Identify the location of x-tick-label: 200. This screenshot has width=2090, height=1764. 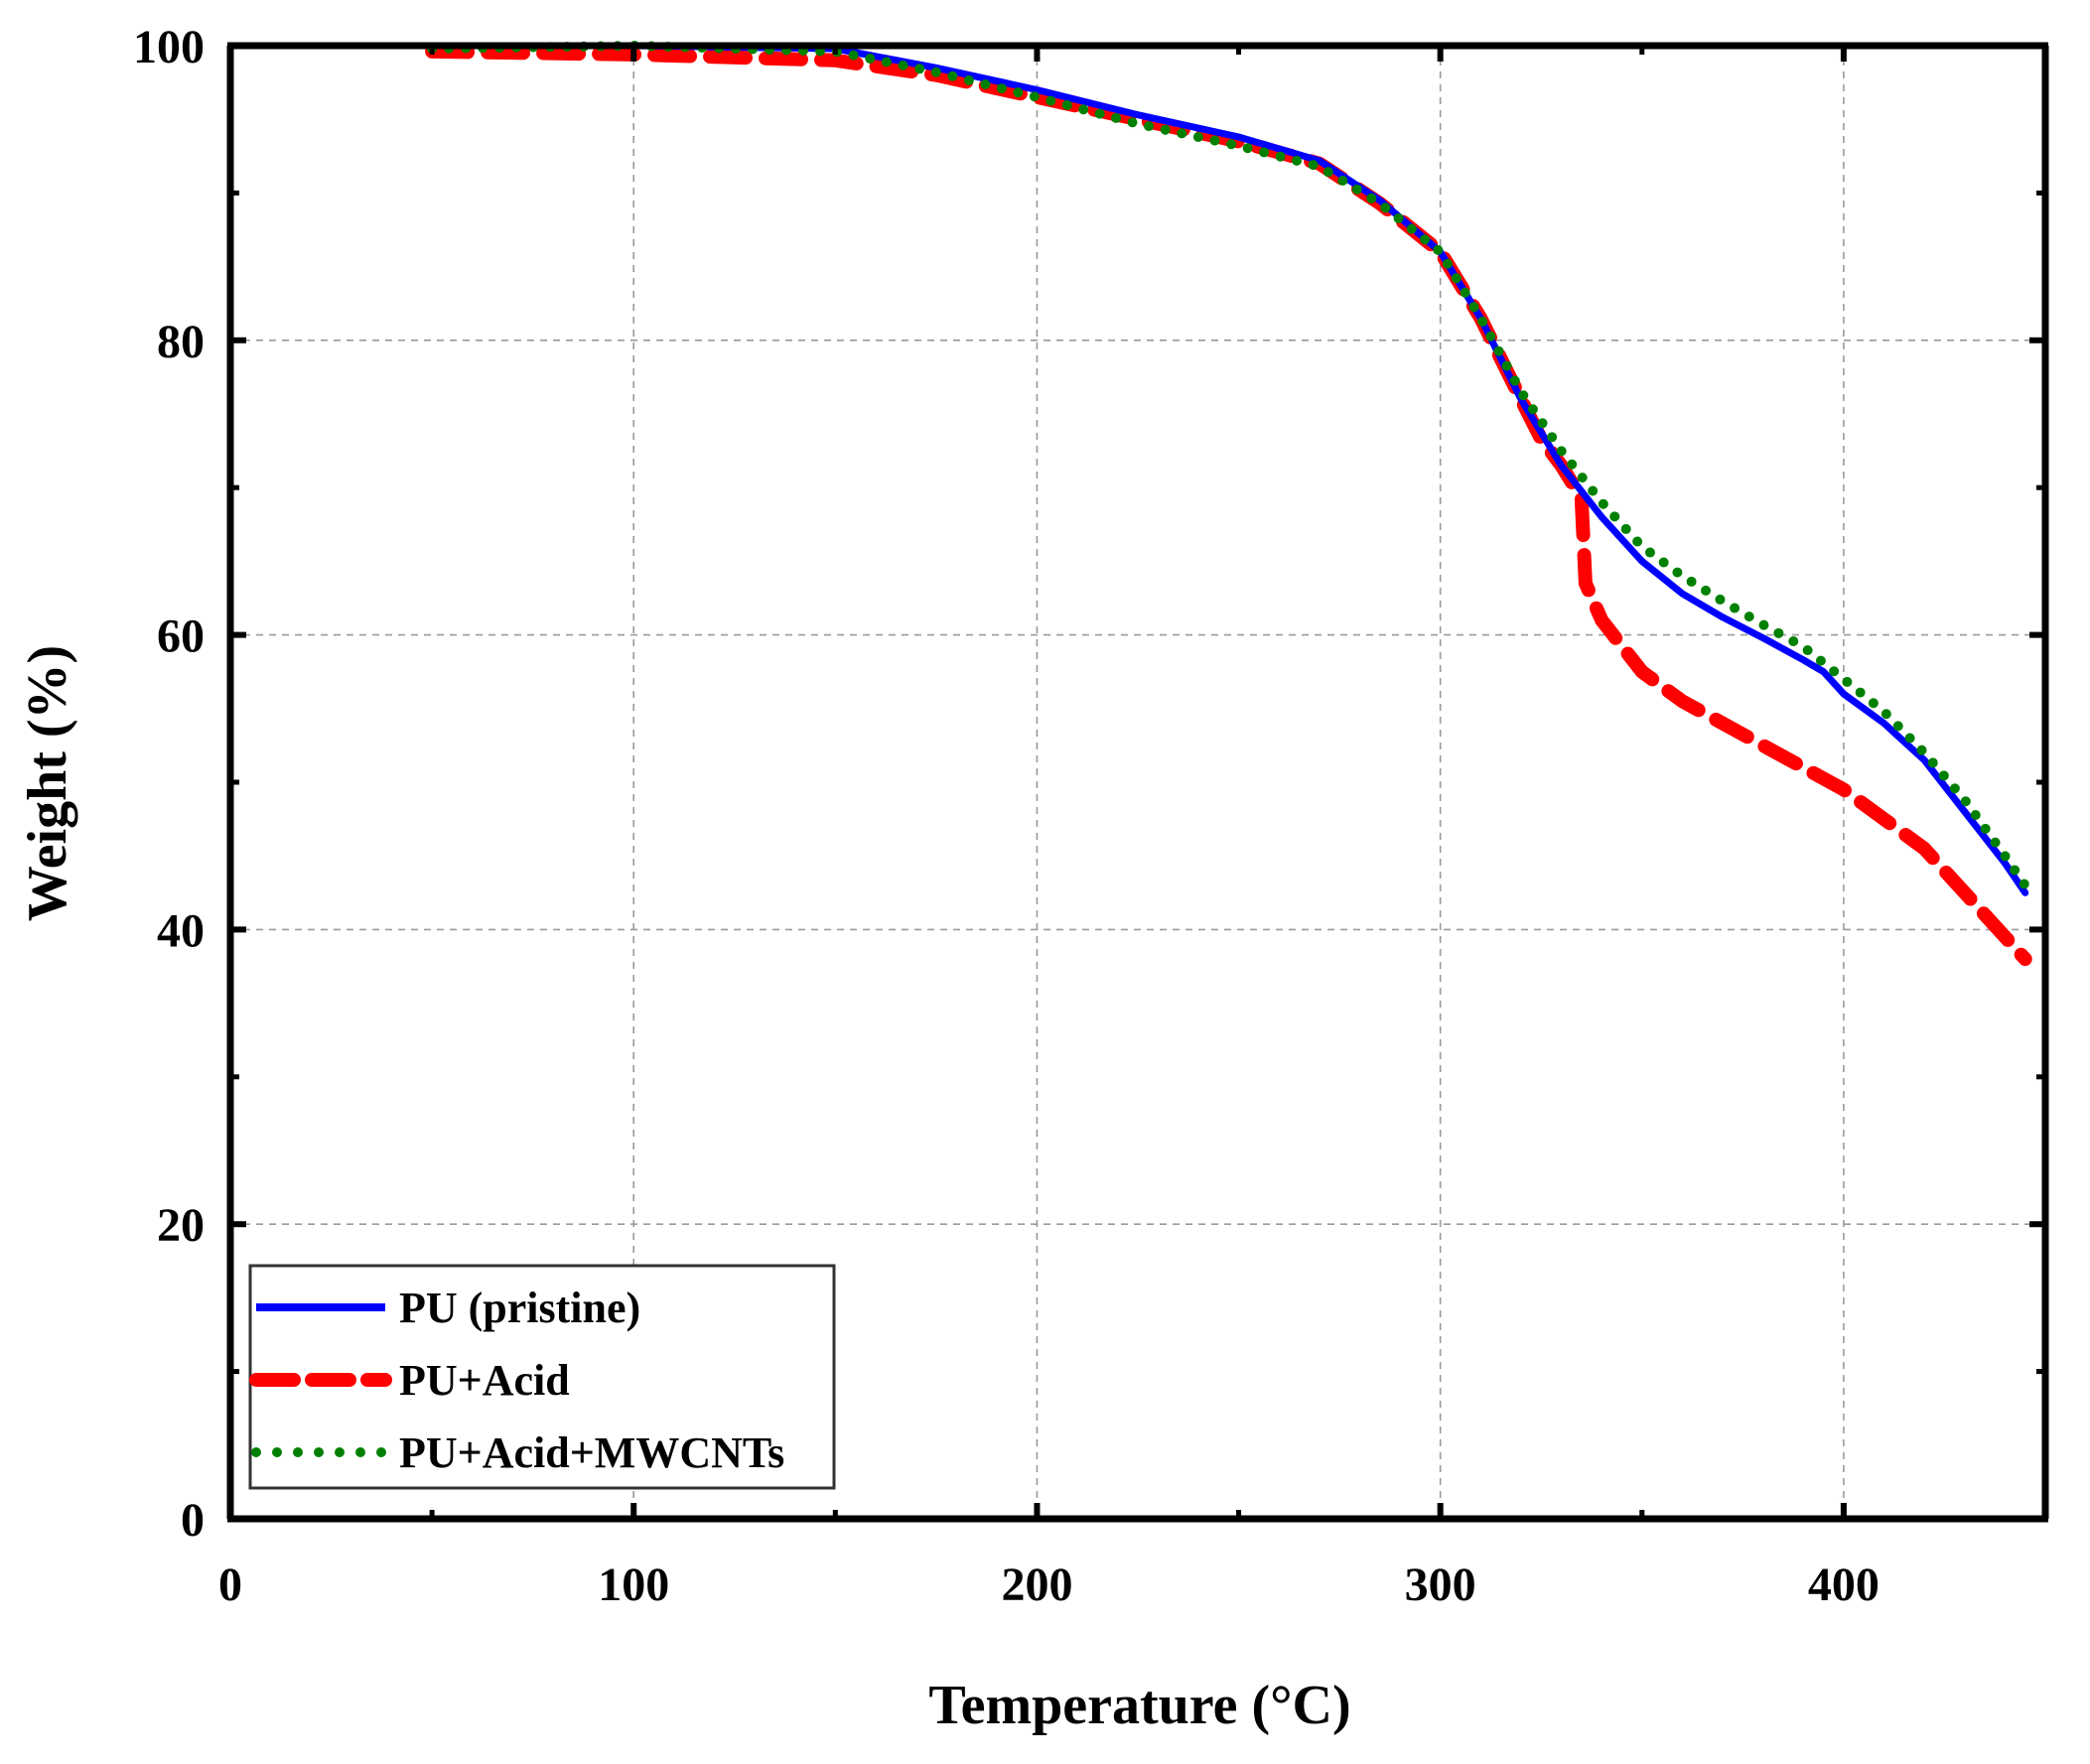
(1036, 1585).